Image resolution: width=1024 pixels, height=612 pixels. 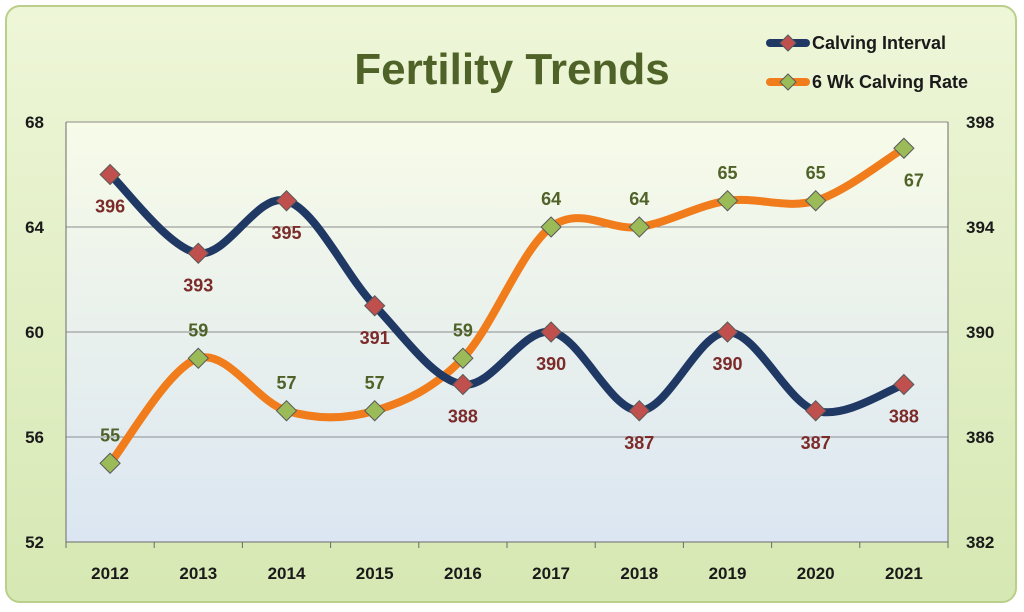 I want to click on data-label-calving-interval: 396, so click(x=110, y=207).